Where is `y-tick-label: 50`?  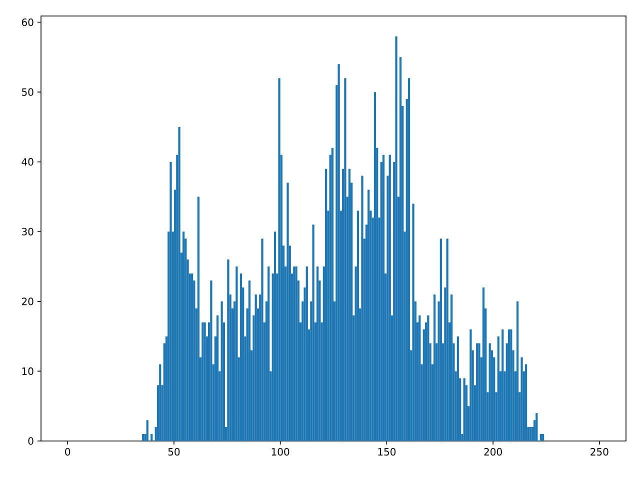
y-tick-label: 50 is located at coordinates (28, 92).